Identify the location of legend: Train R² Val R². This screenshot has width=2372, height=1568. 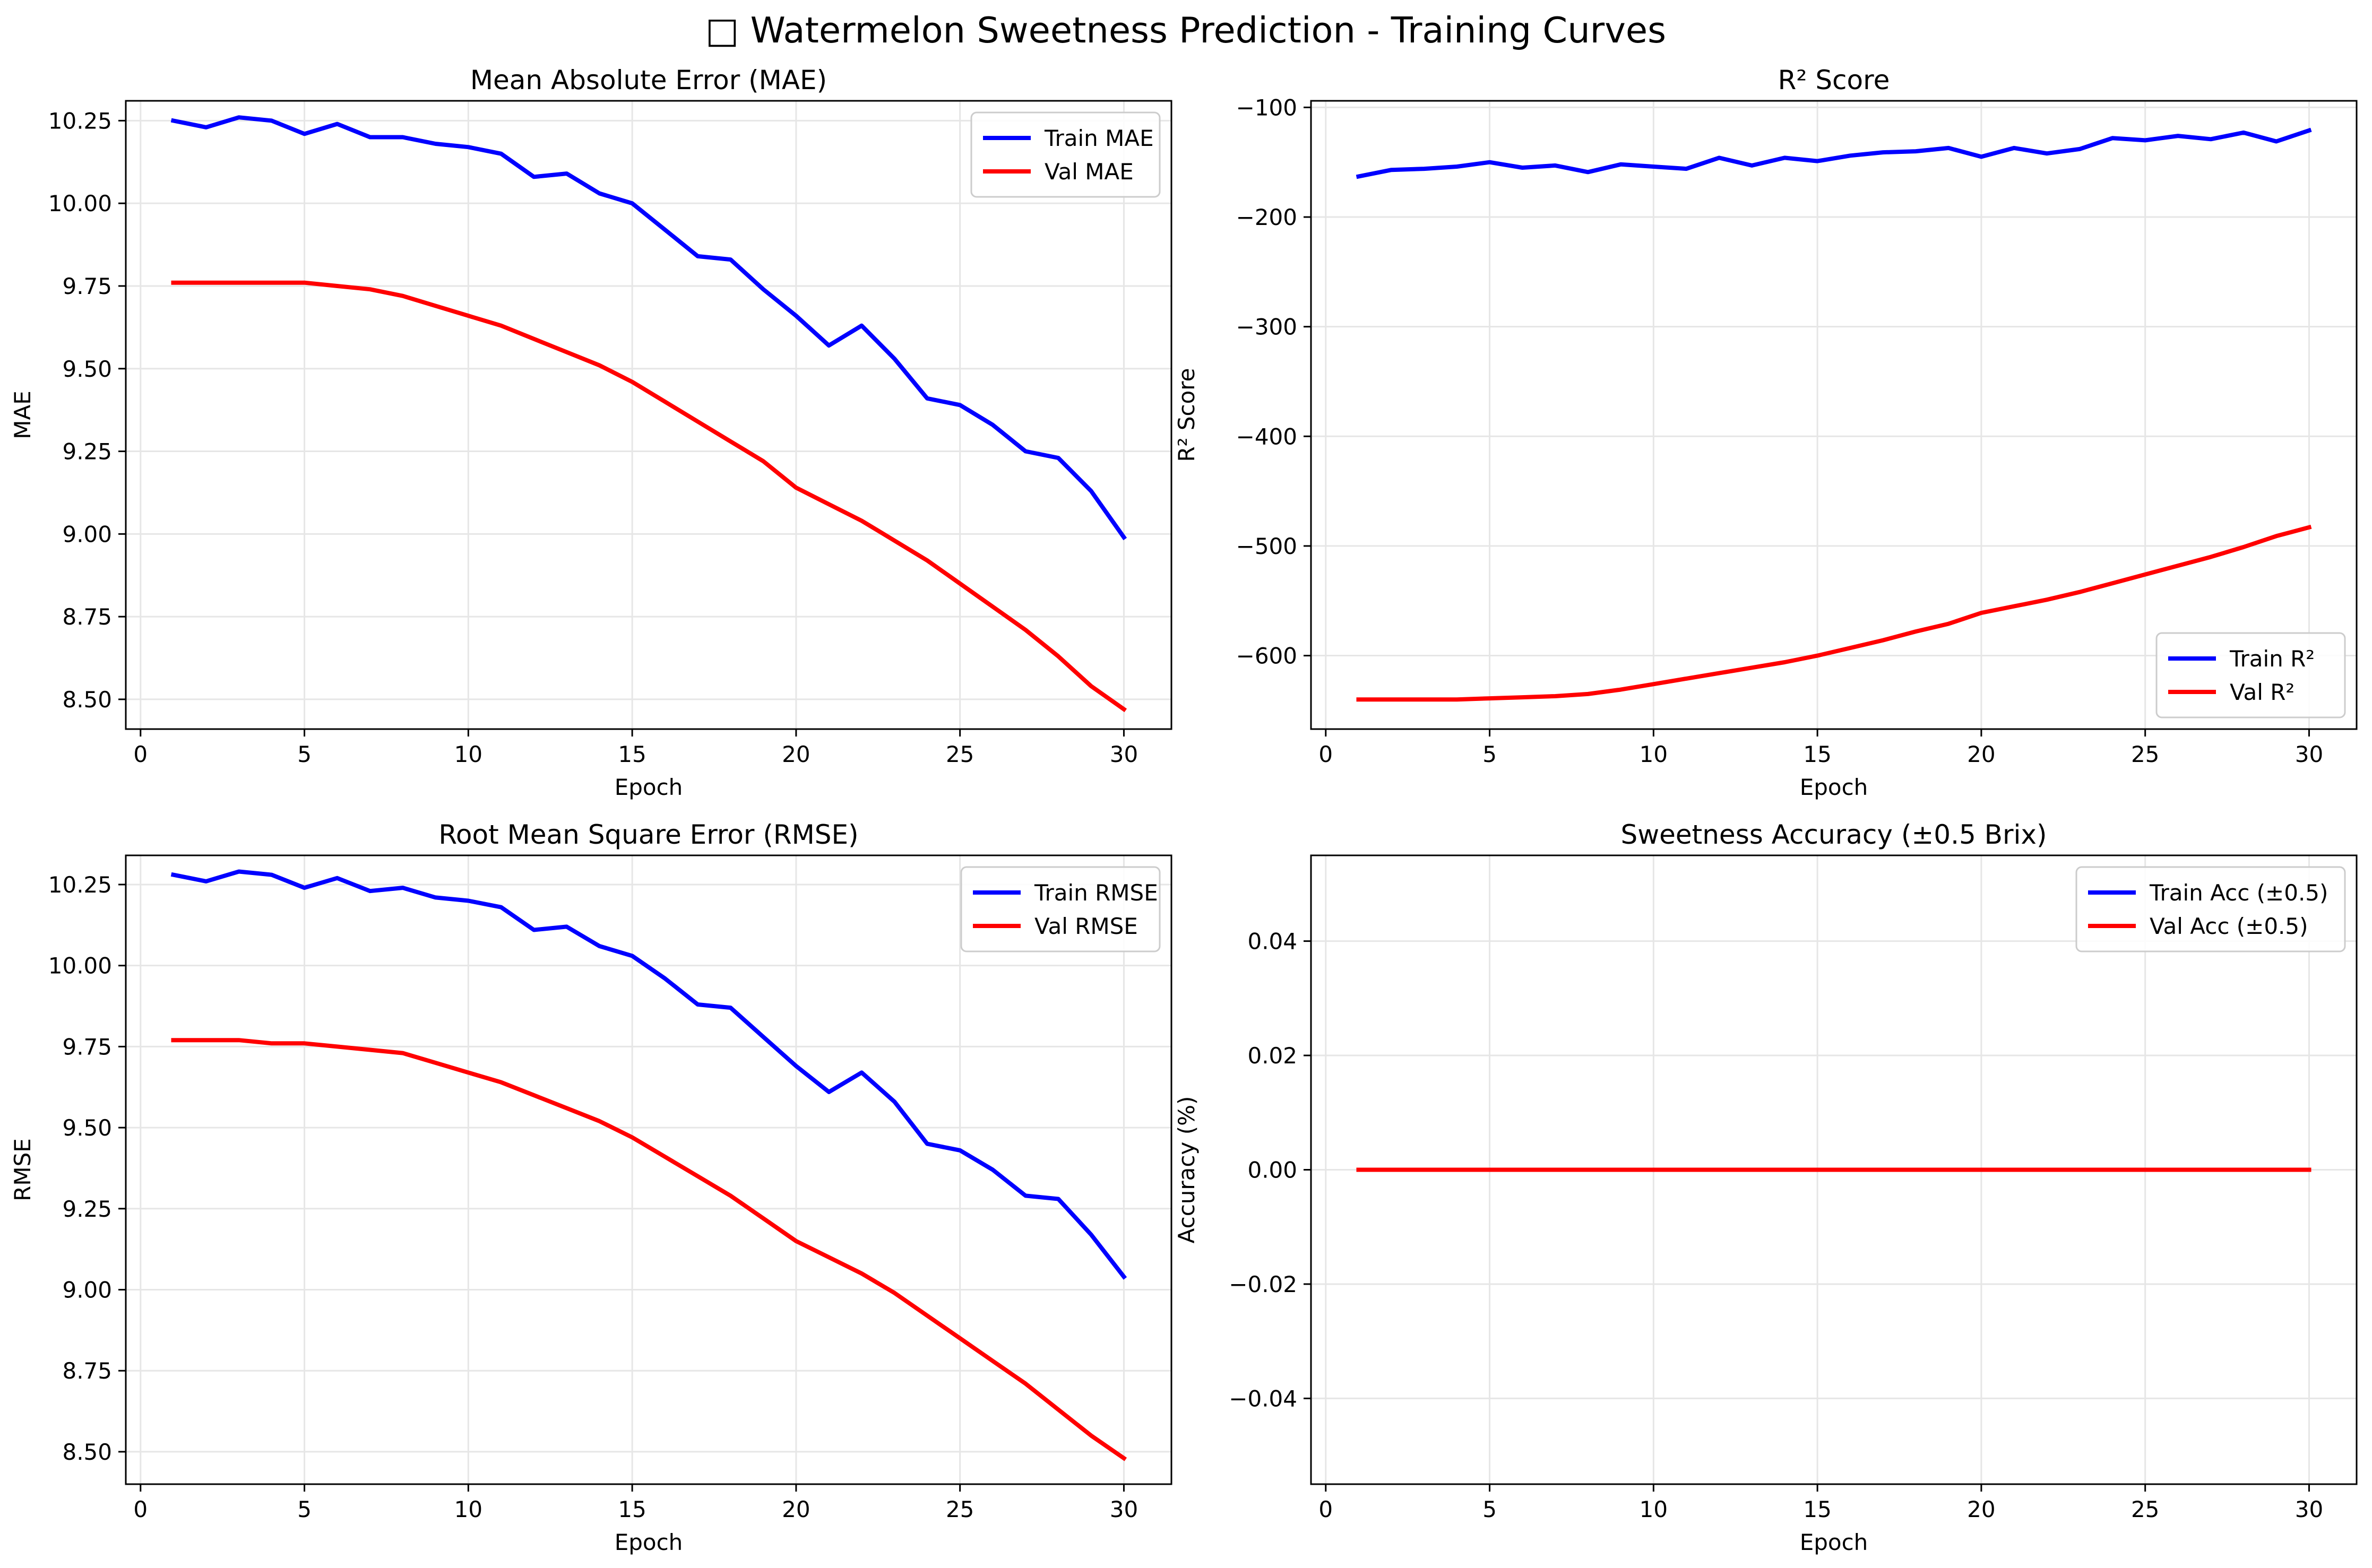
(2250, 675).